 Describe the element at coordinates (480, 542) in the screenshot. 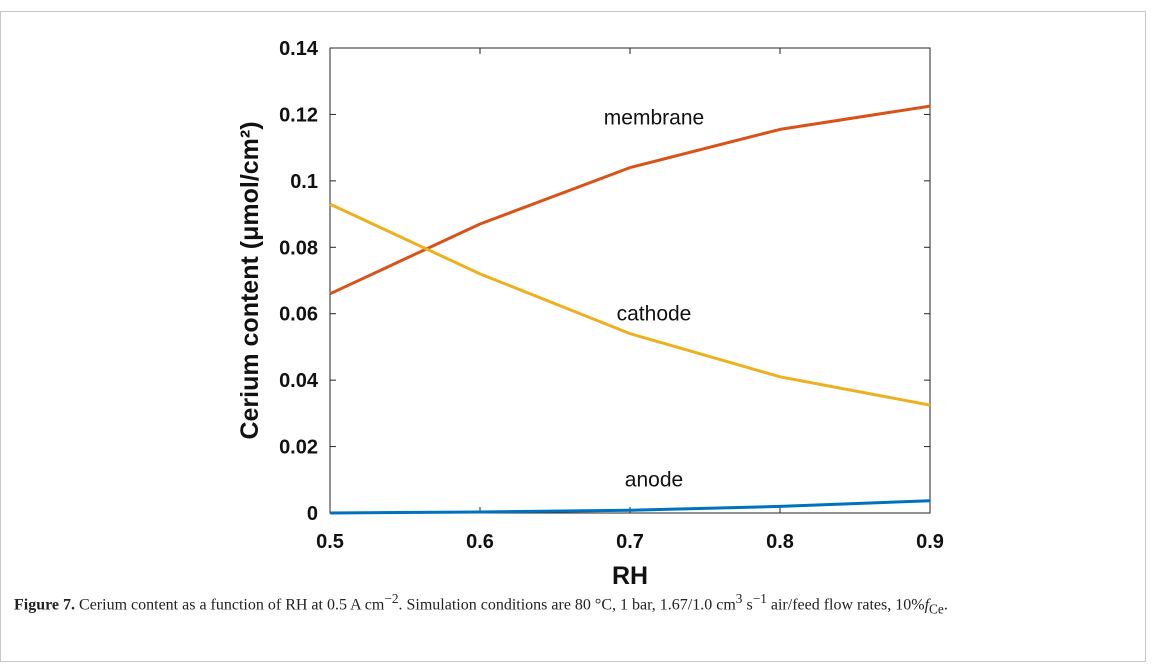

I see `x-tick-label: 0.6` at that location.